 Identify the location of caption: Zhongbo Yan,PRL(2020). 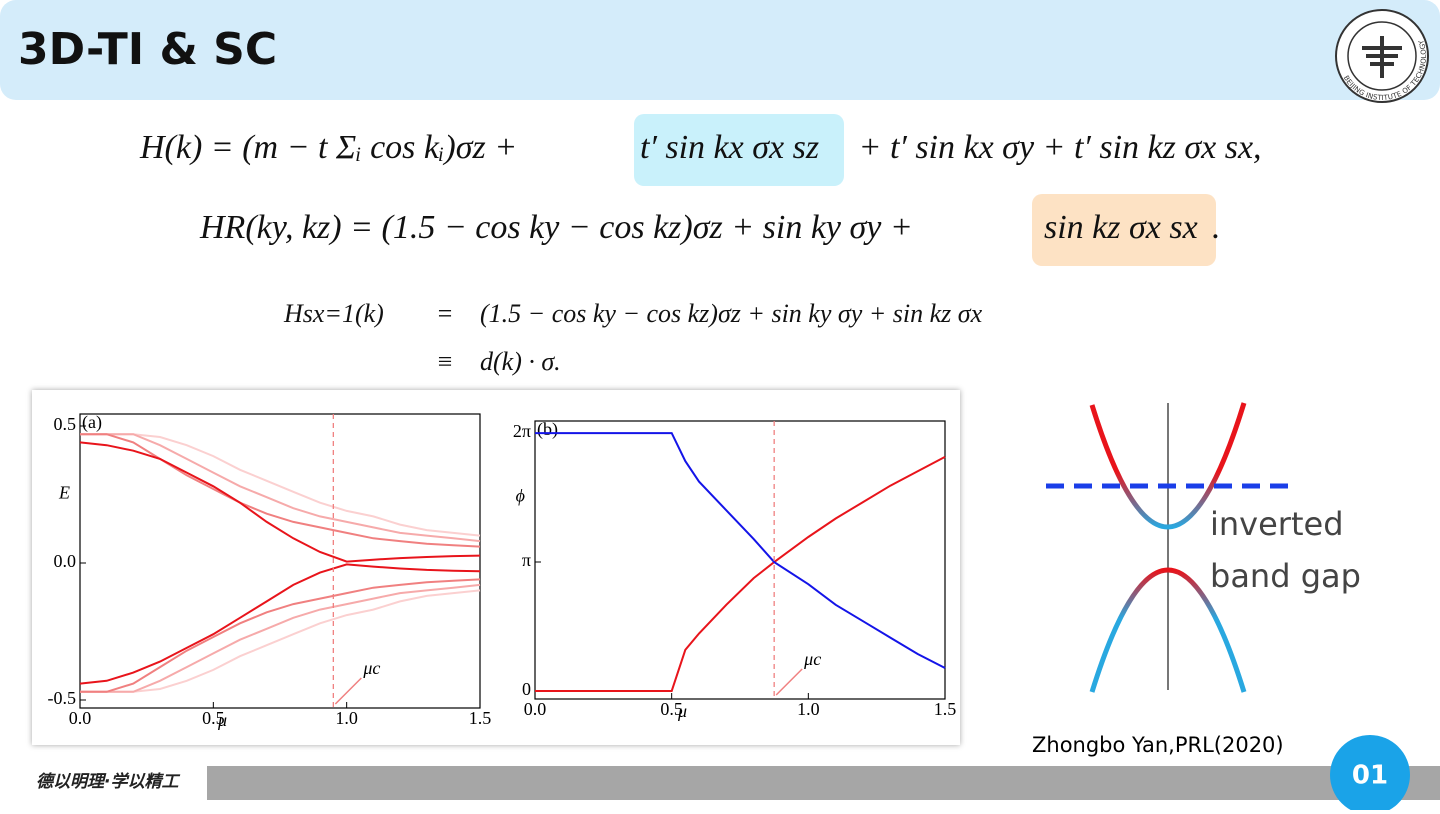
(1158, 745).